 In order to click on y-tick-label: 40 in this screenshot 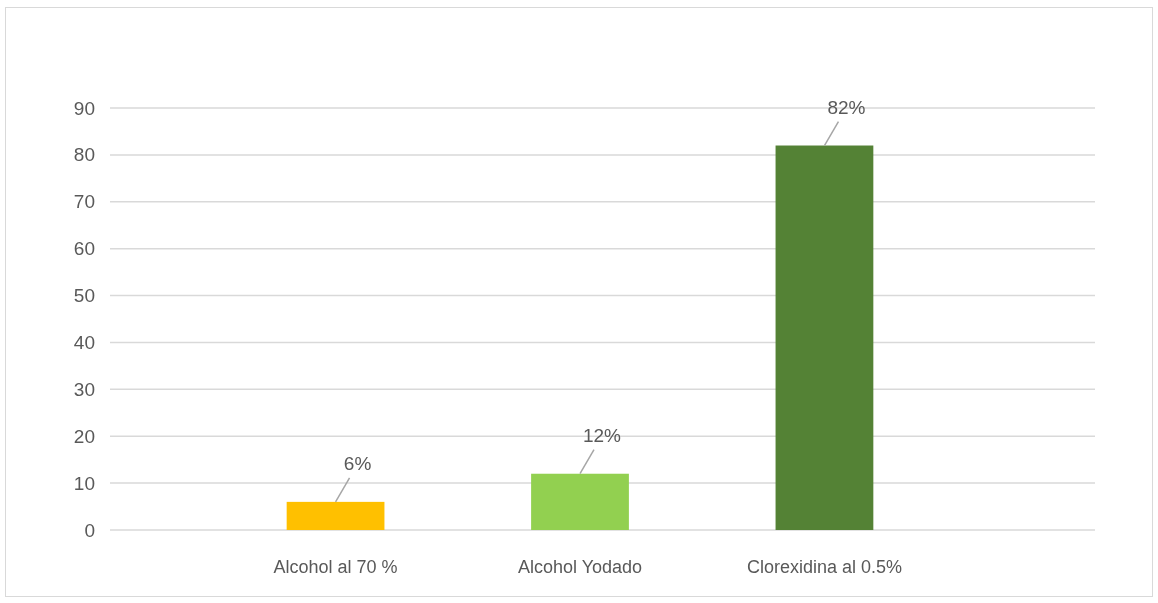, I will do `click(84, 343)`.